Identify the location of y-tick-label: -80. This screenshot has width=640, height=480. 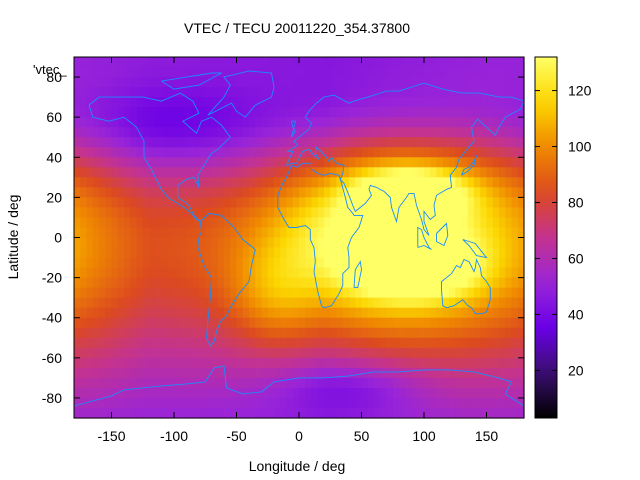
(52, 398).